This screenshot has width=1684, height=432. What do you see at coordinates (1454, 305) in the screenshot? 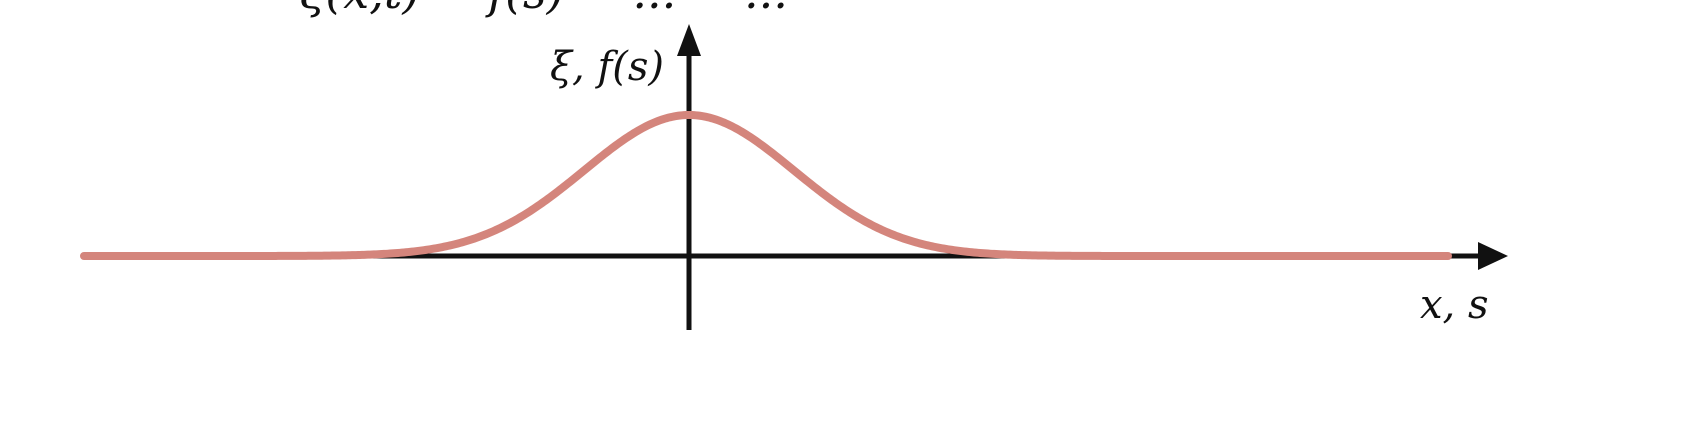
I see `x-axis-label: x, s` at bounding box center [1454, 305].